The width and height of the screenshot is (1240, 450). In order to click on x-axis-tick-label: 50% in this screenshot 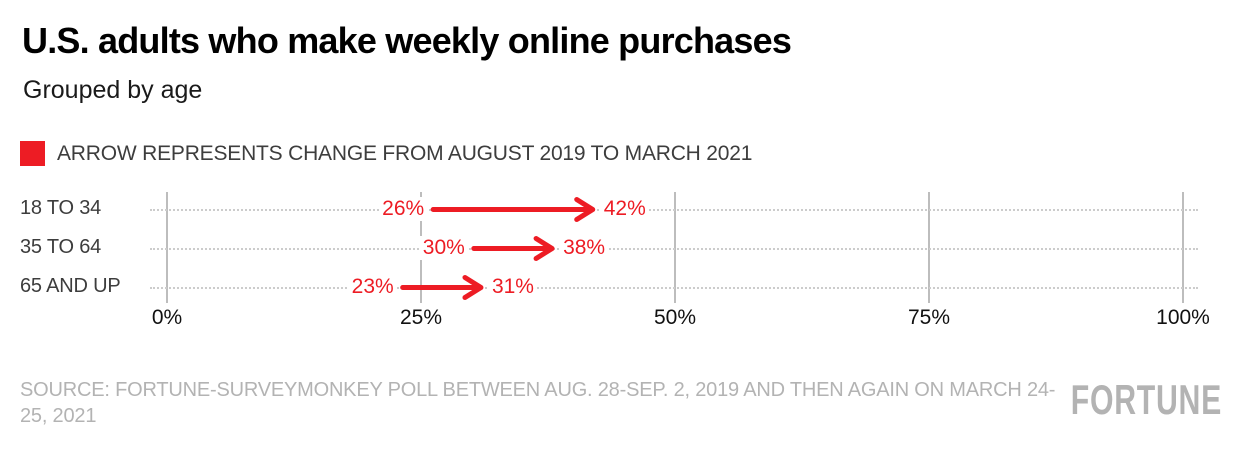, I will do `click(675, 317)`.